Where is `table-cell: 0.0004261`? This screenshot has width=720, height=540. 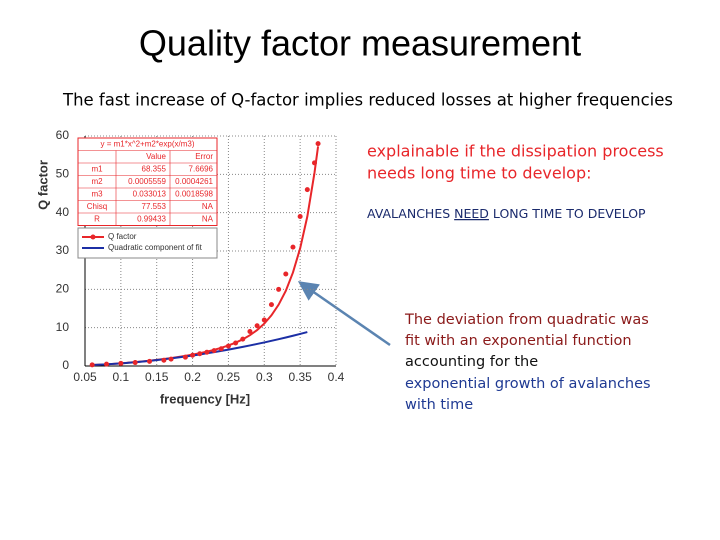
table-cell: 0.0004261 is located at coordinates (194, 181).